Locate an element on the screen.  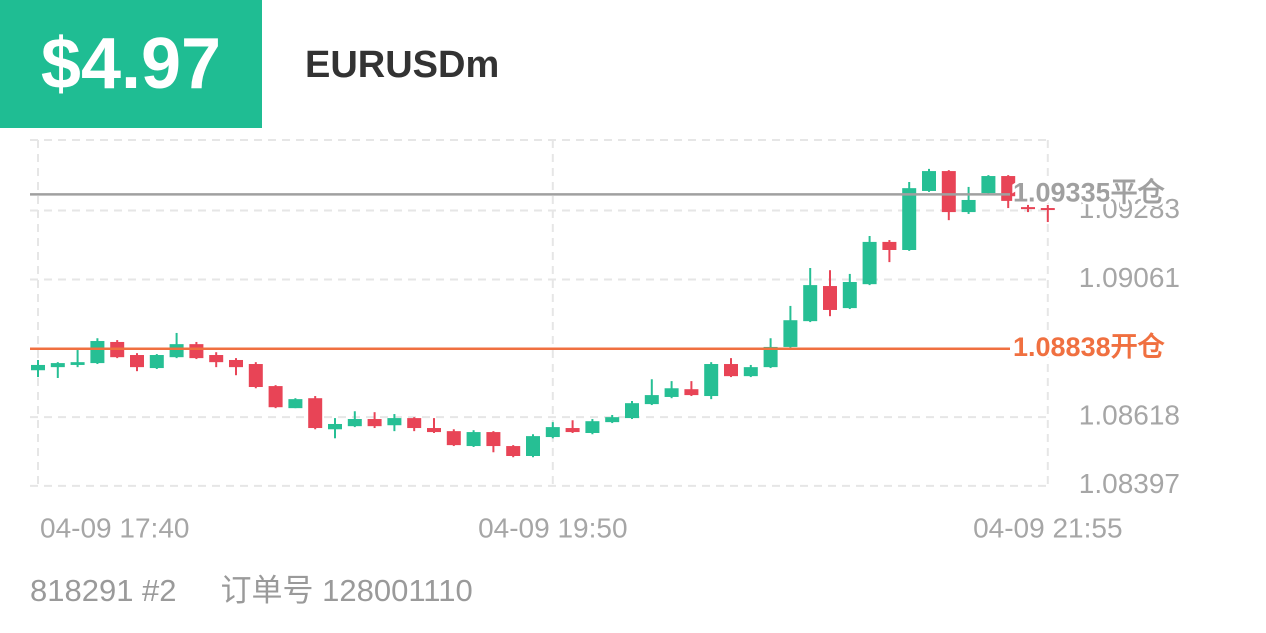
price-line-label: 1.08838开仓 is located at coordinates (1089, 347).